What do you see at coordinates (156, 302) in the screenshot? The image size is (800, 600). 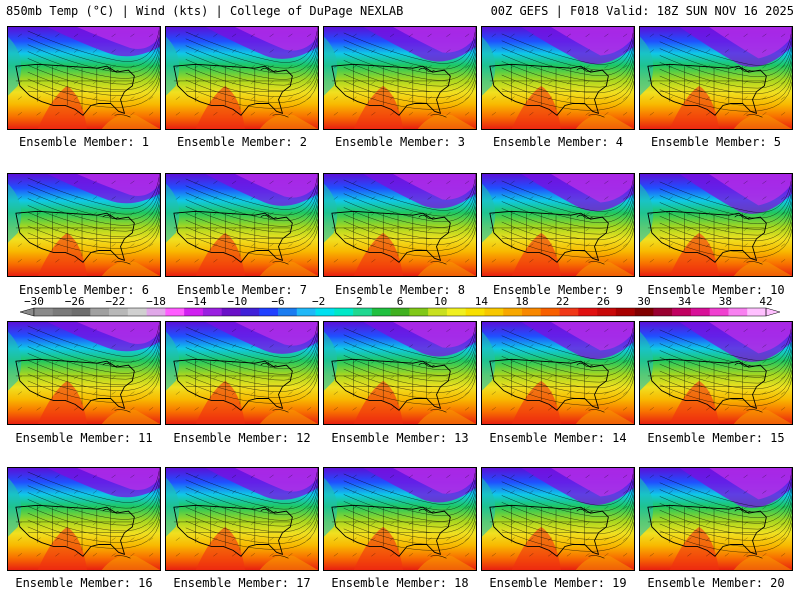 I see `colorbar-tick-label: −18` at bounding box center [156, 302].